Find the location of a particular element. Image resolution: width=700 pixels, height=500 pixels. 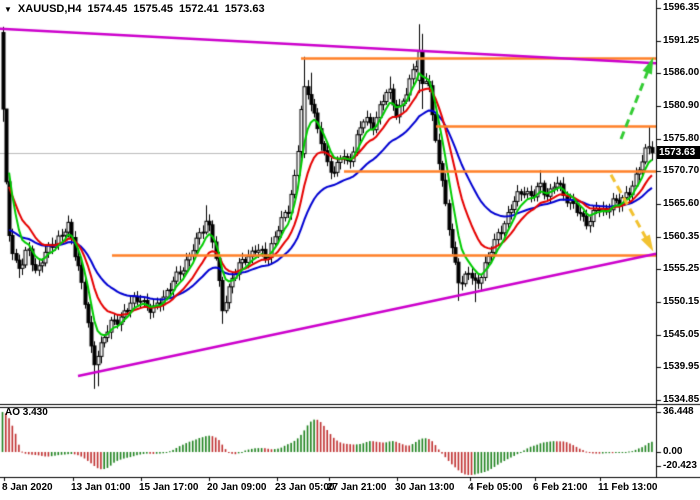

price-axis-label: 1565.60 is located at coordinates (681, 203).